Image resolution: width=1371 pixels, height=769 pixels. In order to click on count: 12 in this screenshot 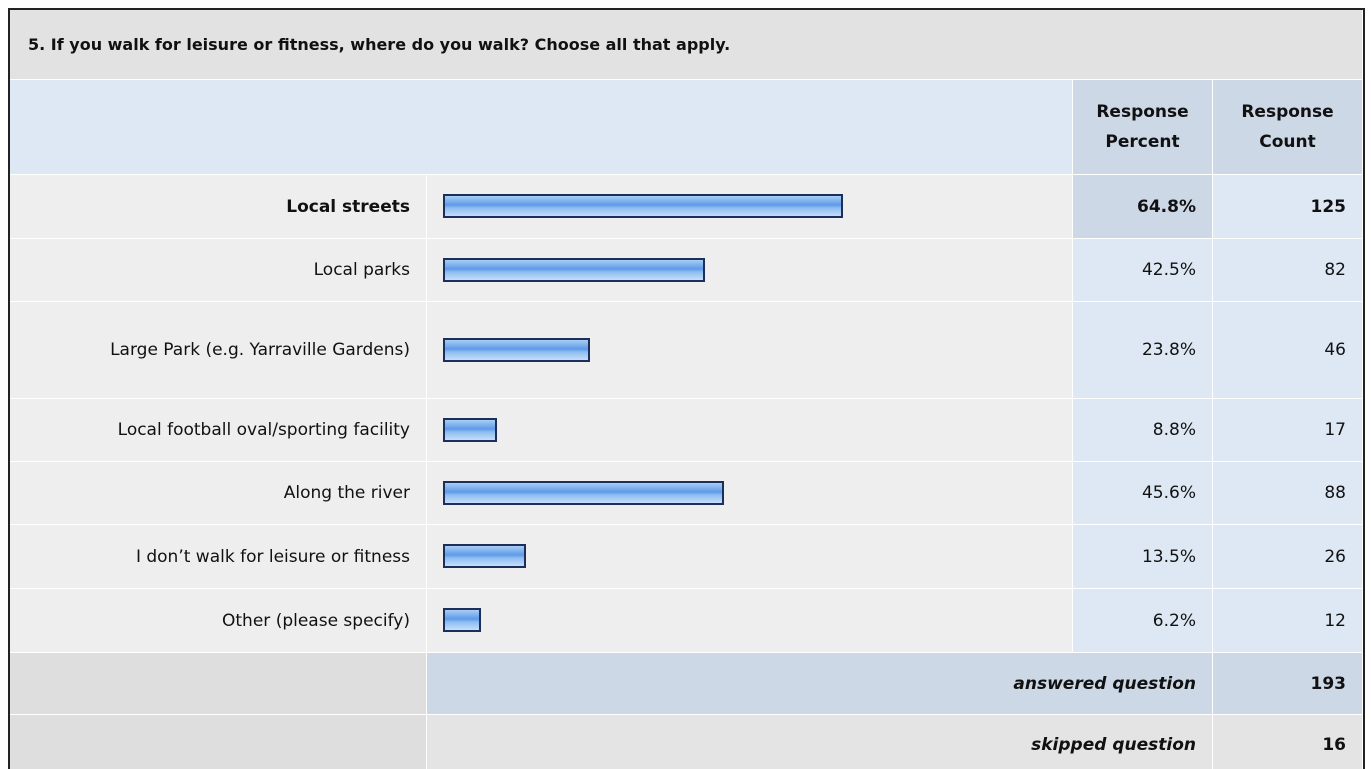, I will do `click(1288, 621)`.